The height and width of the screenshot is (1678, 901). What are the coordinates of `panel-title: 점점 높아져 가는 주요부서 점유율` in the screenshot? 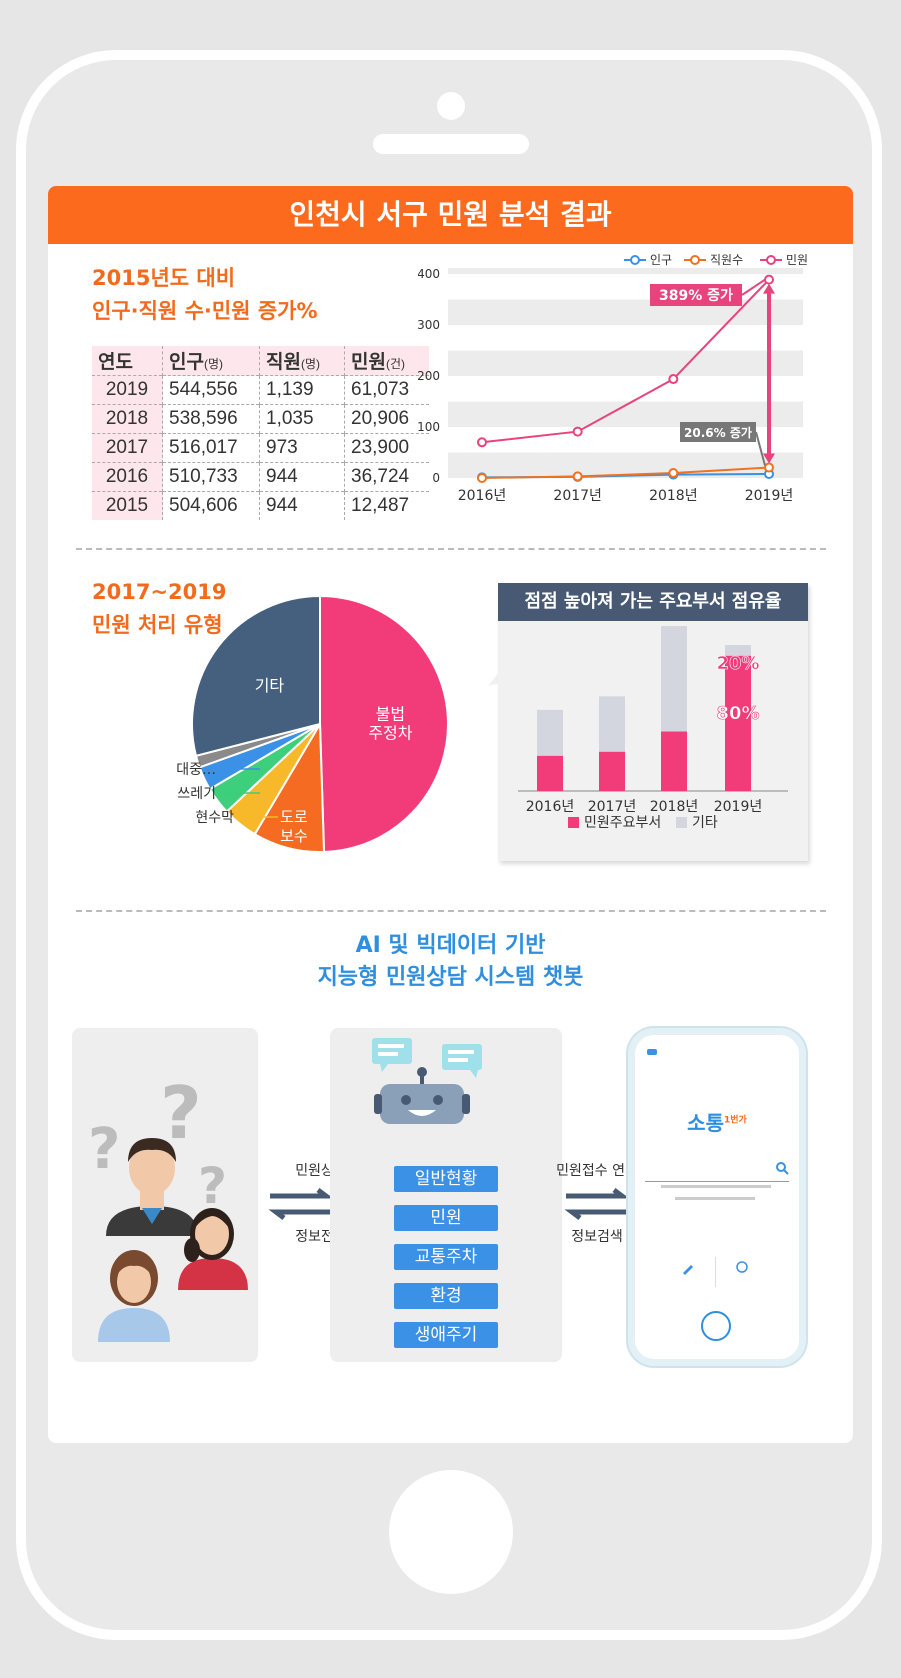 It's located at (653, 602).